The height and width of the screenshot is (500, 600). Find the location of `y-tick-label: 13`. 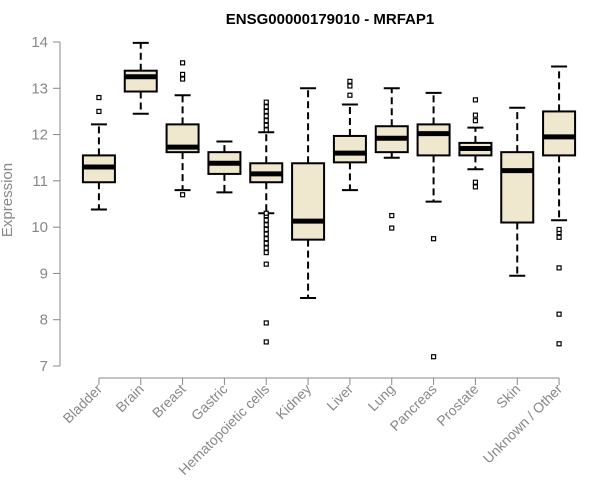

y-tick-label: 13 is located at coordinates (39, 88).